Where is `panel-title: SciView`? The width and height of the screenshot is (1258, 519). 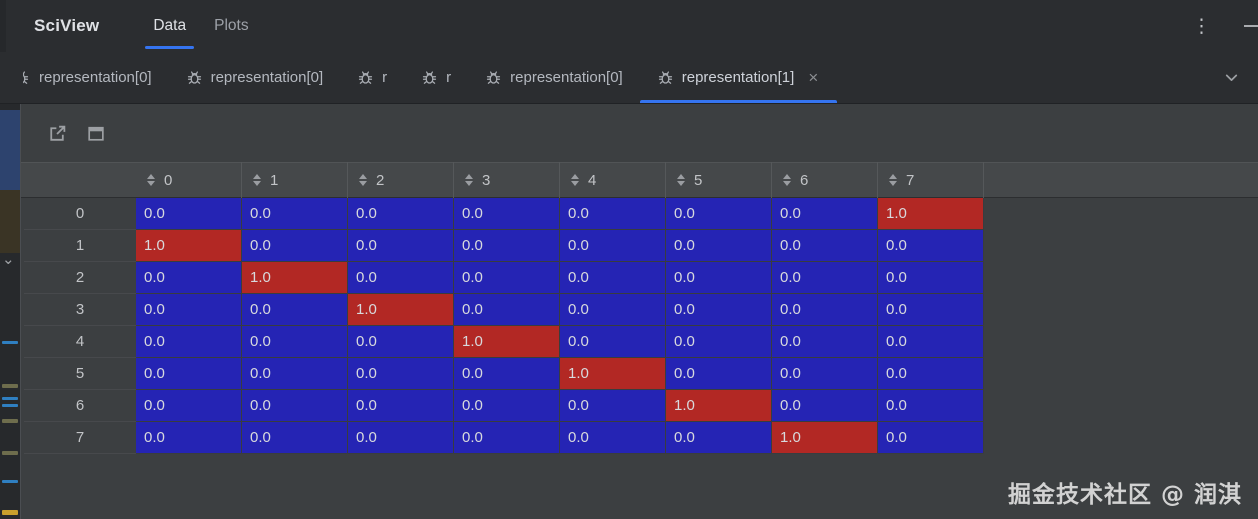 panel-title: SciView is located at coordinates (67, 25).